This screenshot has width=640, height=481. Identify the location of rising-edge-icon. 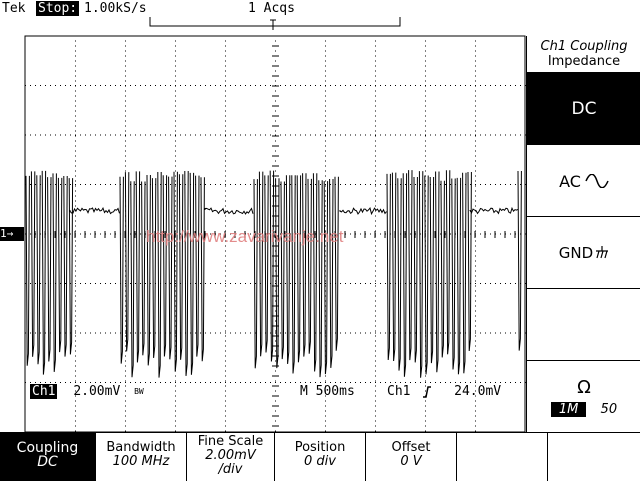
(431, 391).